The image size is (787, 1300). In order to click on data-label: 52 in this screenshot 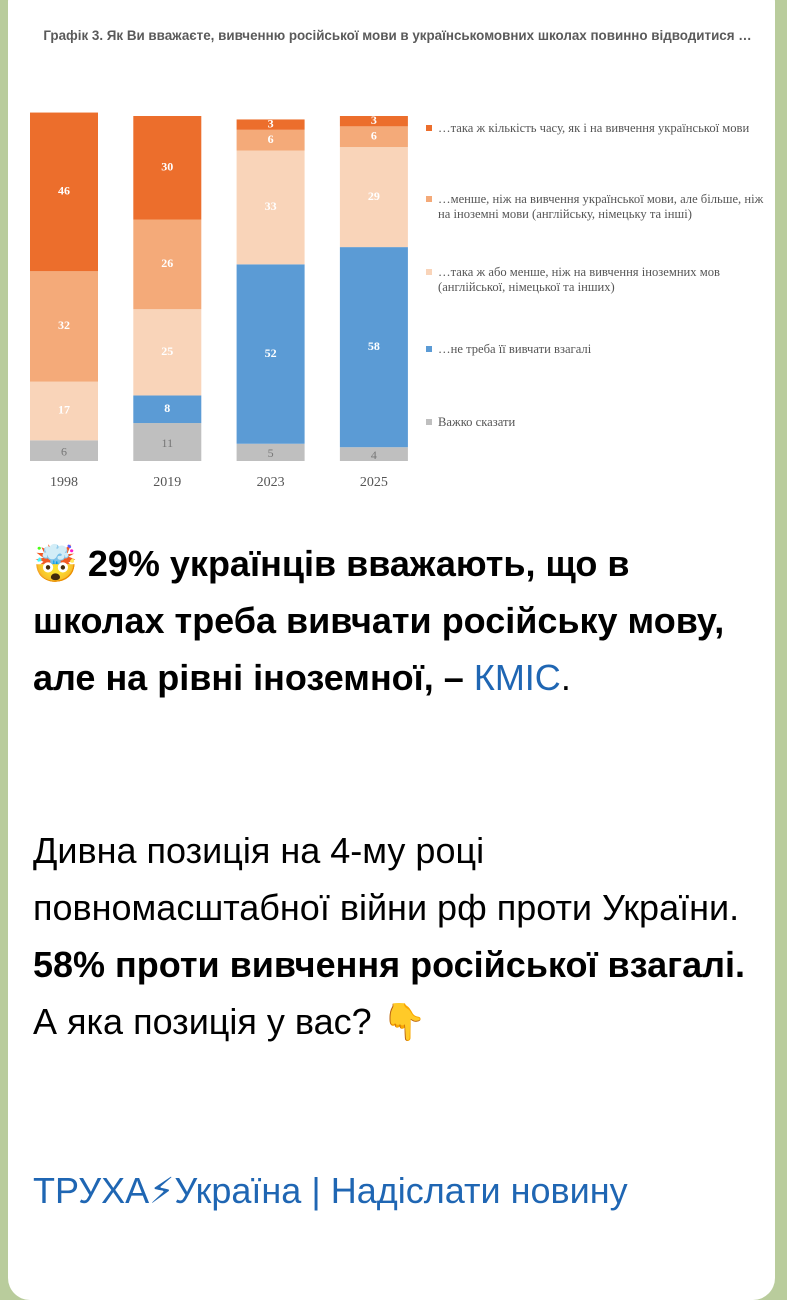, I will do `click(271, 353)`.